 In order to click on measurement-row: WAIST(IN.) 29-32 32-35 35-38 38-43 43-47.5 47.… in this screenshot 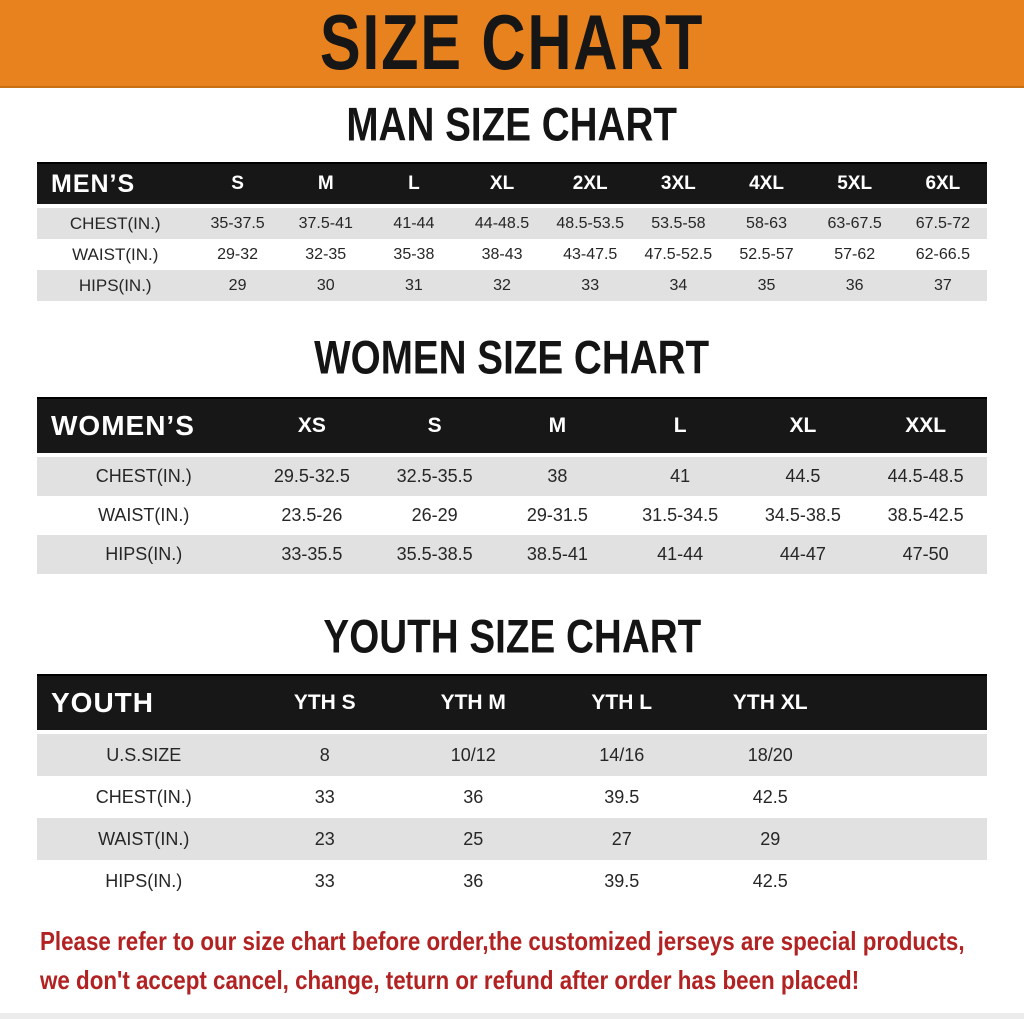, I will do `click(512, 254)`.